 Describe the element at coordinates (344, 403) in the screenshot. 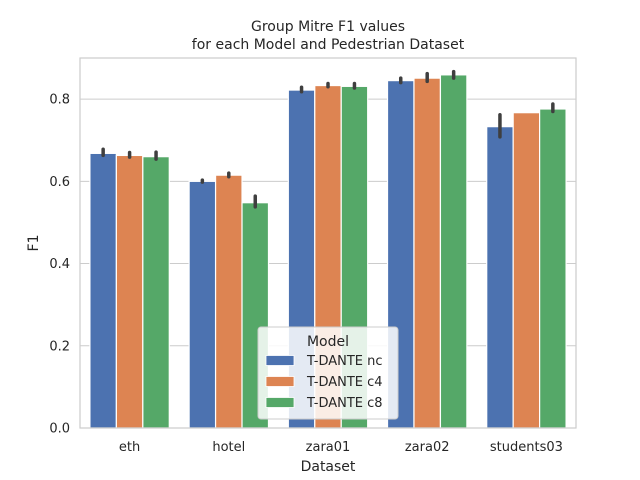

I see `legend-label: T-DANTE c8` at that location.